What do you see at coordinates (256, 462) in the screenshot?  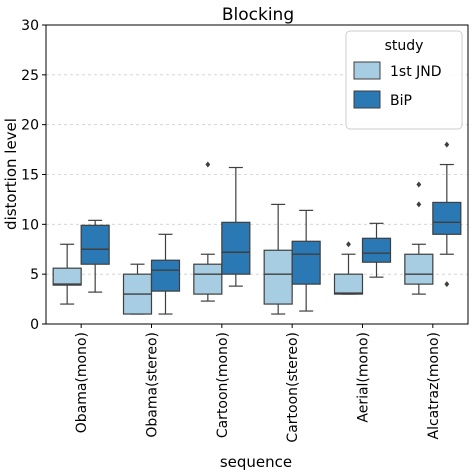 I see `x-axis-label: sequence` at bounding box center [256, 462].